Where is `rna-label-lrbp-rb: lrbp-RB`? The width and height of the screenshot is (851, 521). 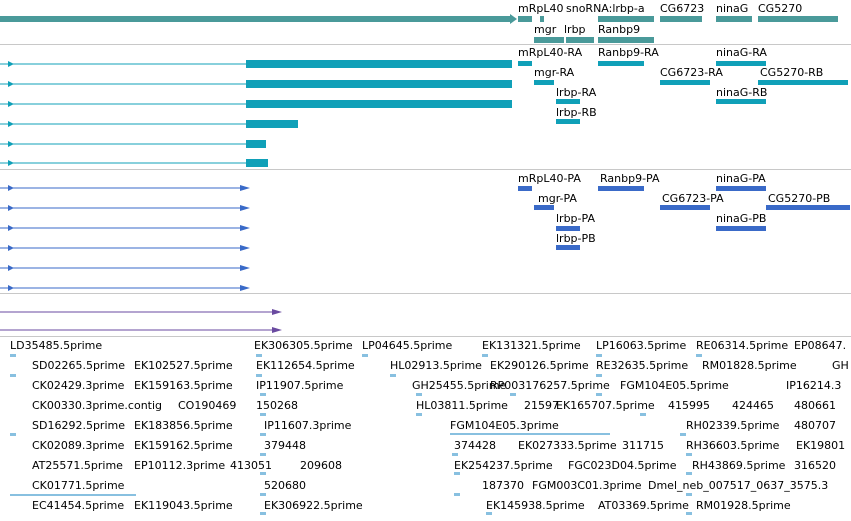
rna-label-lrbp-rb: lrbp-RB is located at coordinates (576, 112).